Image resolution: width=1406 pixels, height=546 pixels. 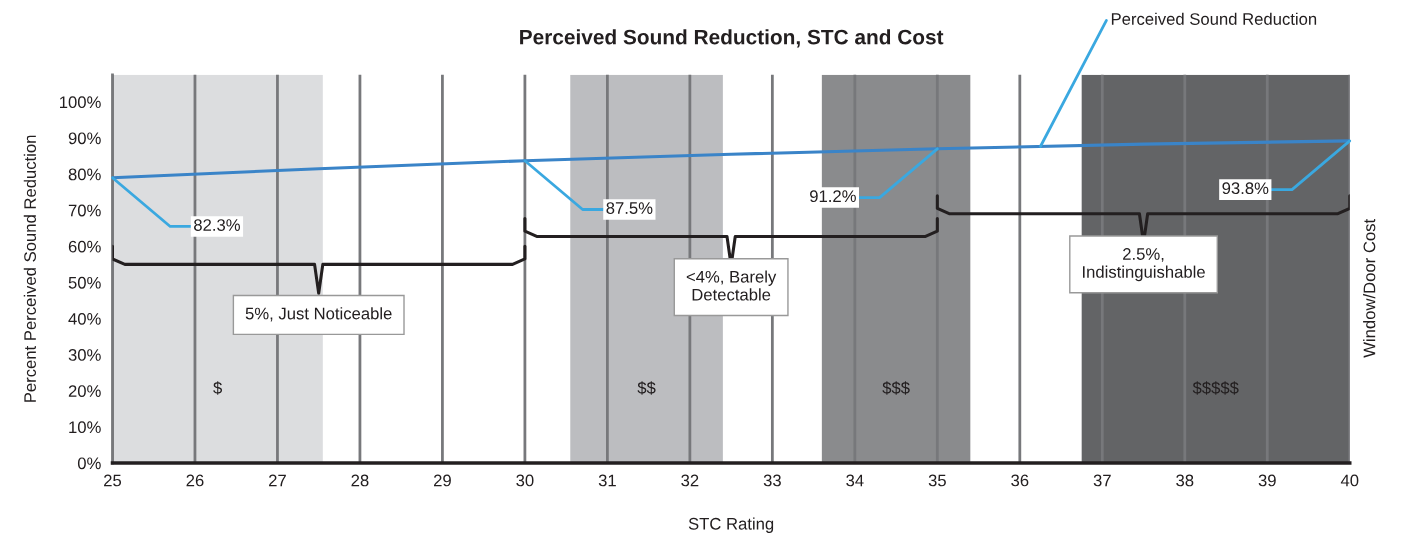 What do you see at coordinates (1020, 480) in the screenshot?
I see `x-tick-label: 36` at bounding box center [1020, 480].